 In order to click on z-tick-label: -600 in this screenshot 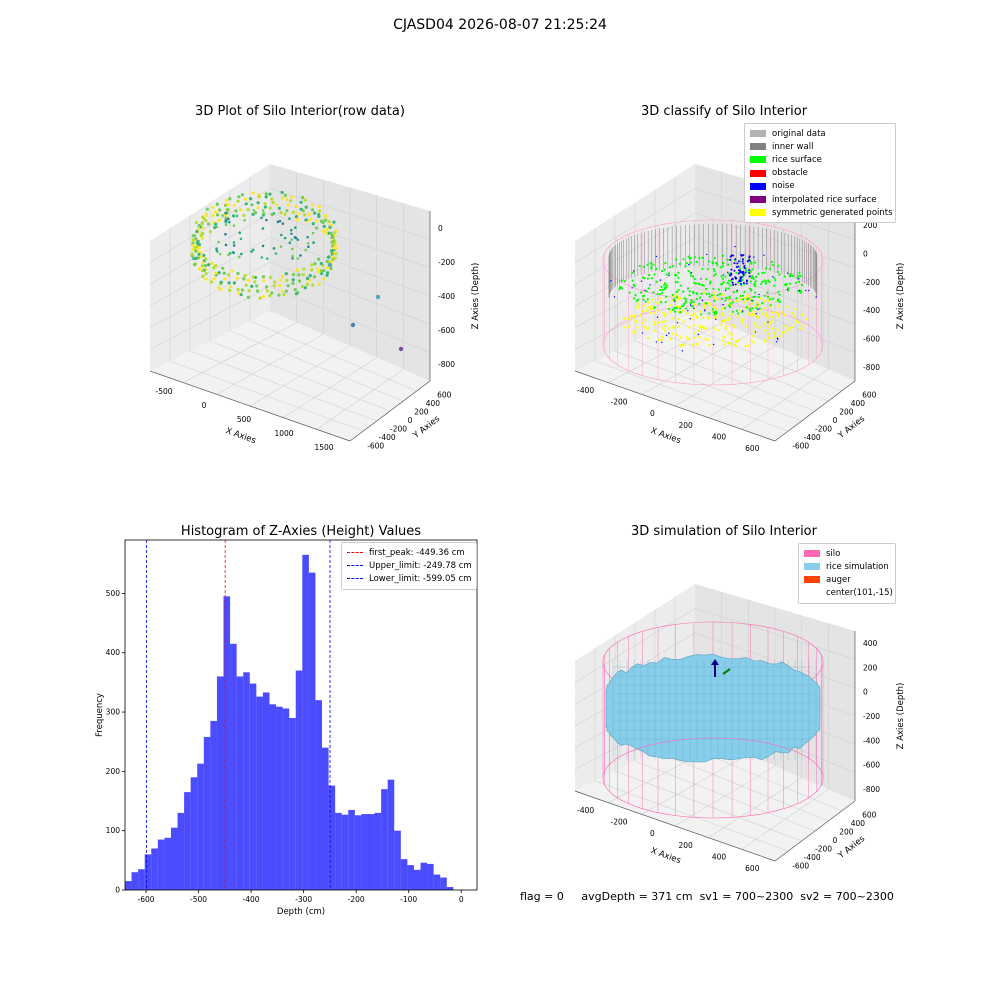, I will do `click(871, 339)`.